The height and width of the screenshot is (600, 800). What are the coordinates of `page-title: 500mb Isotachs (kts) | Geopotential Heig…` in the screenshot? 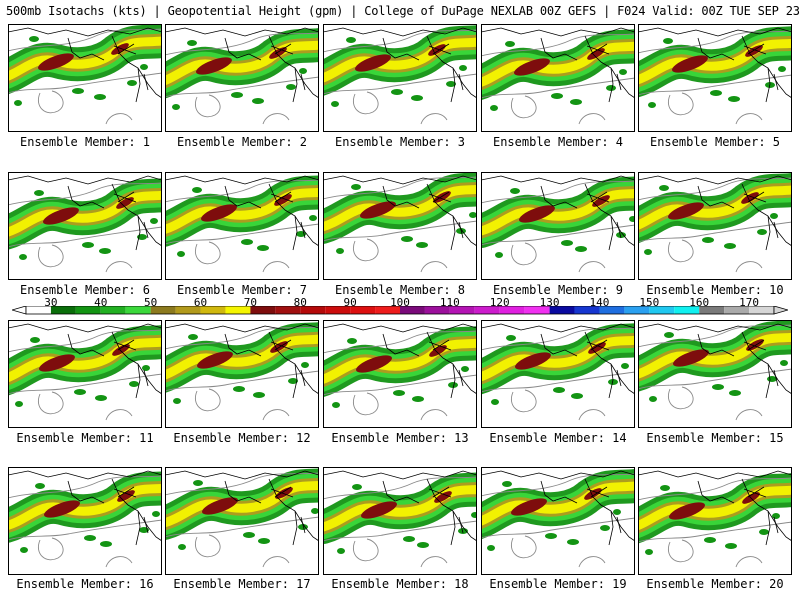 It's located at (403, 11).